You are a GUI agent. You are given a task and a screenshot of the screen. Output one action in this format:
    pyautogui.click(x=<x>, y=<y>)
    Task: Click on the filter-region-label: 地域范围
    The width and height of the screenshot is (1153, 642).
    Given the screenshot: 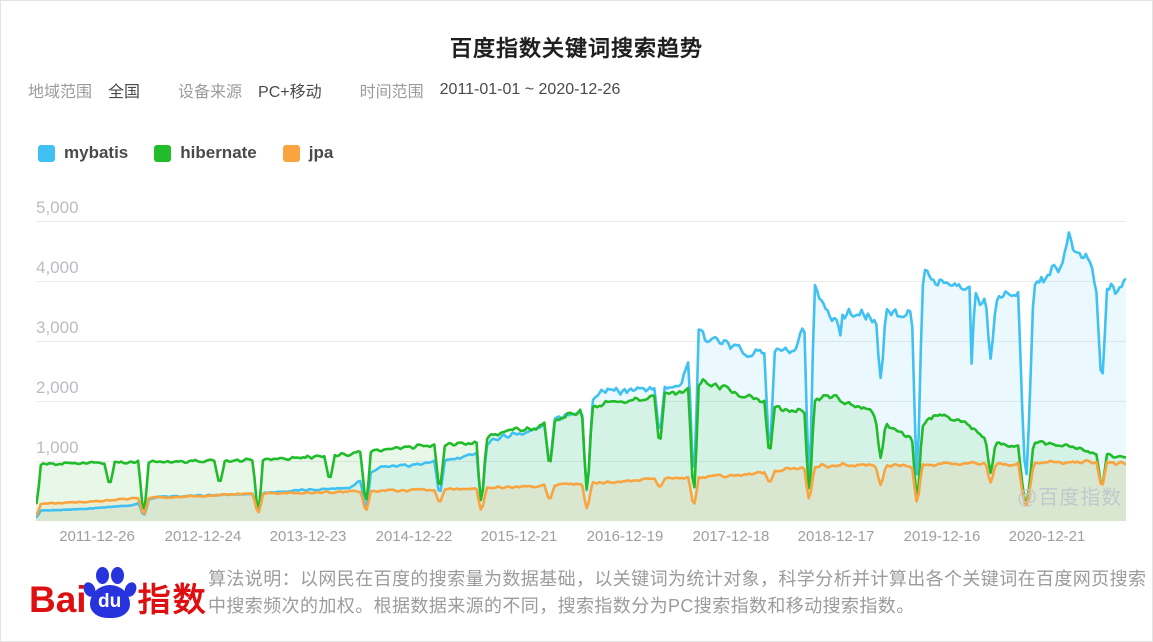 What is the action you would take?
    pyautogui.click(x=60, y=92)
    